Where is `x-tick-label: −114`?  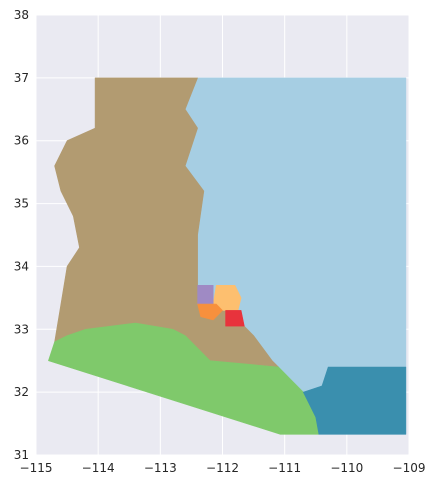 x-tick-label: −114 is located at coordinates (98, 468).